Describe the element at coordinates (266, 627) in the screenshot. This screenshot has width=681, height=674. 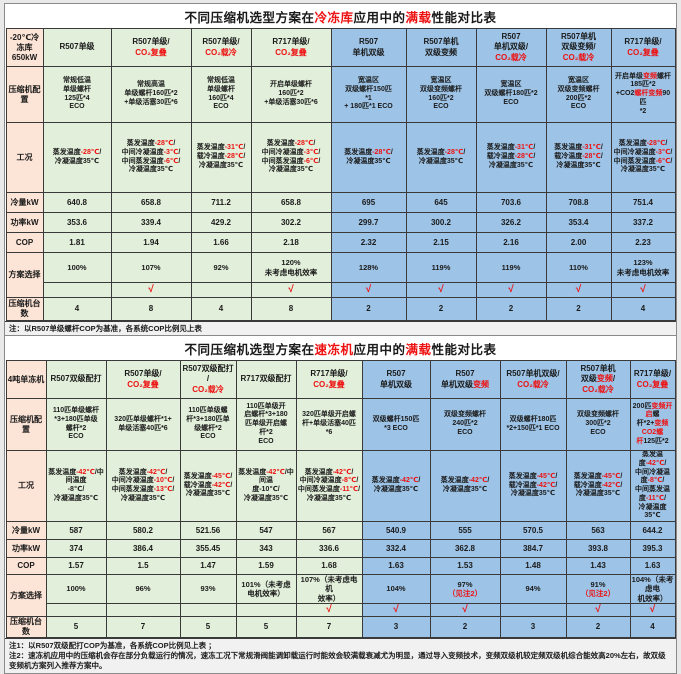
I see `cell-unit-count: 5` at that location.